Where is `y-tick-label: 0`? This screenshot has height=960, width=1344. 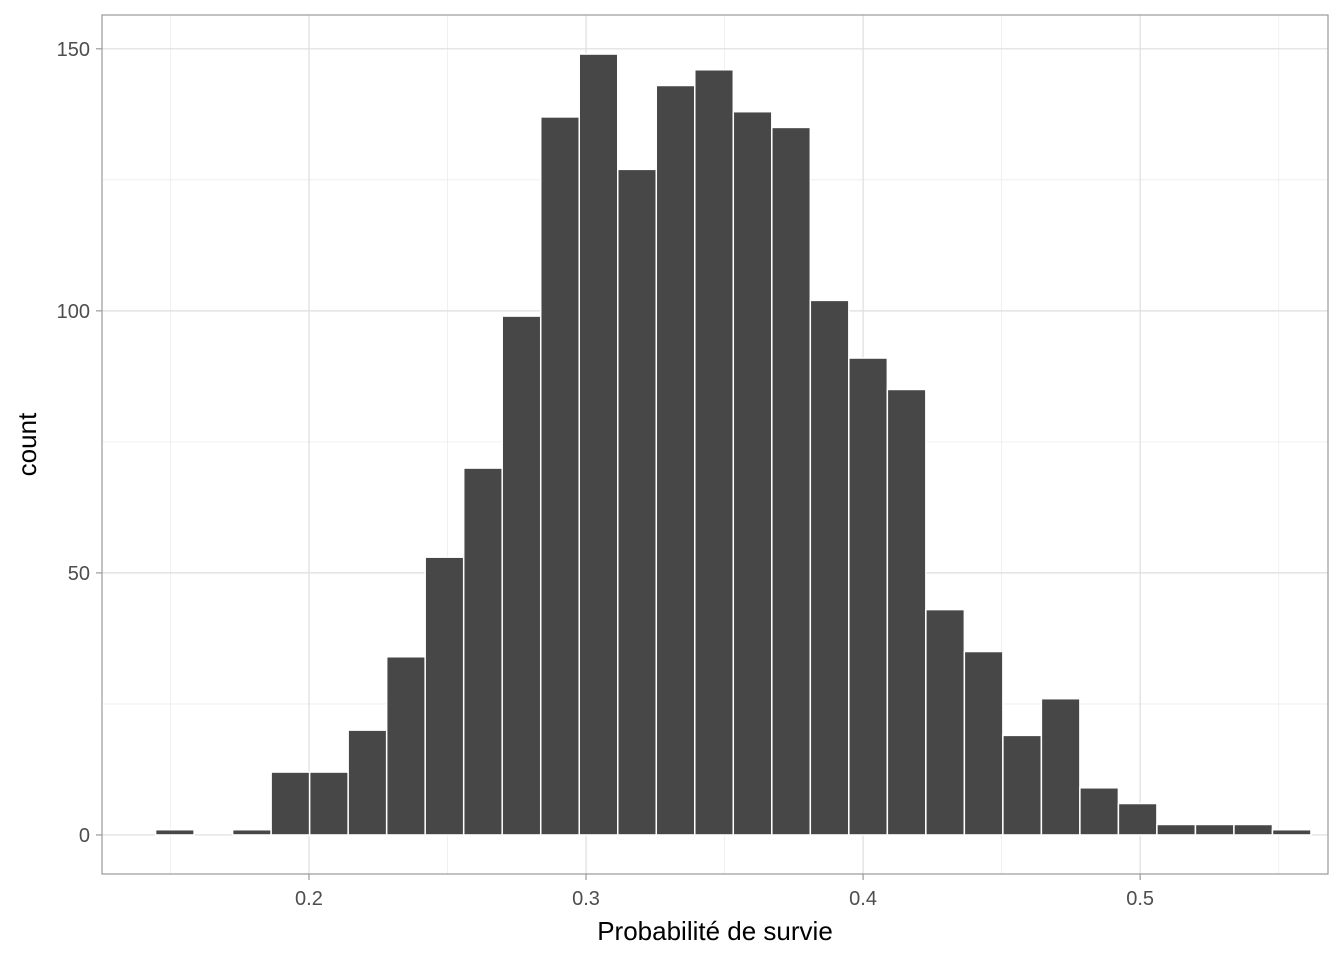 y-tick-label: 0 is located at coordinates (84, 836).